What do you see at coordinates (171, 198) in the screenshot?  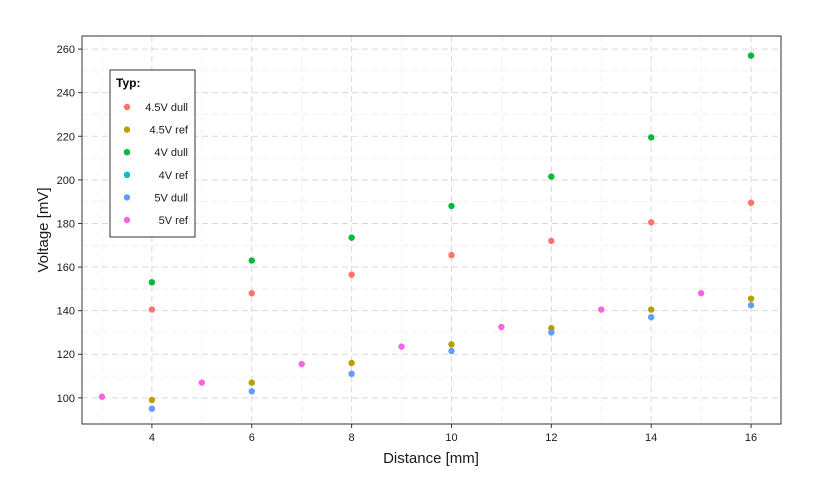 I see `legend-label: 5V dull` at bounding box center [171, 198].